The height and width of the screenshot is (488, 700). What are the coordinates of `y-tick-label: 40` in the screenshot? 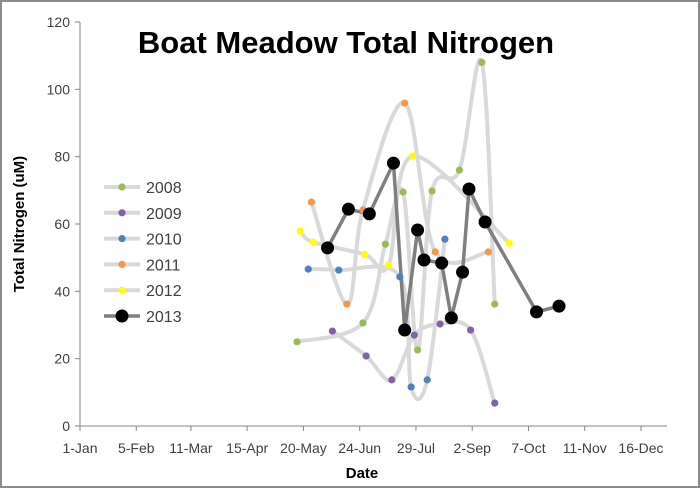 It's located at (62, 291).